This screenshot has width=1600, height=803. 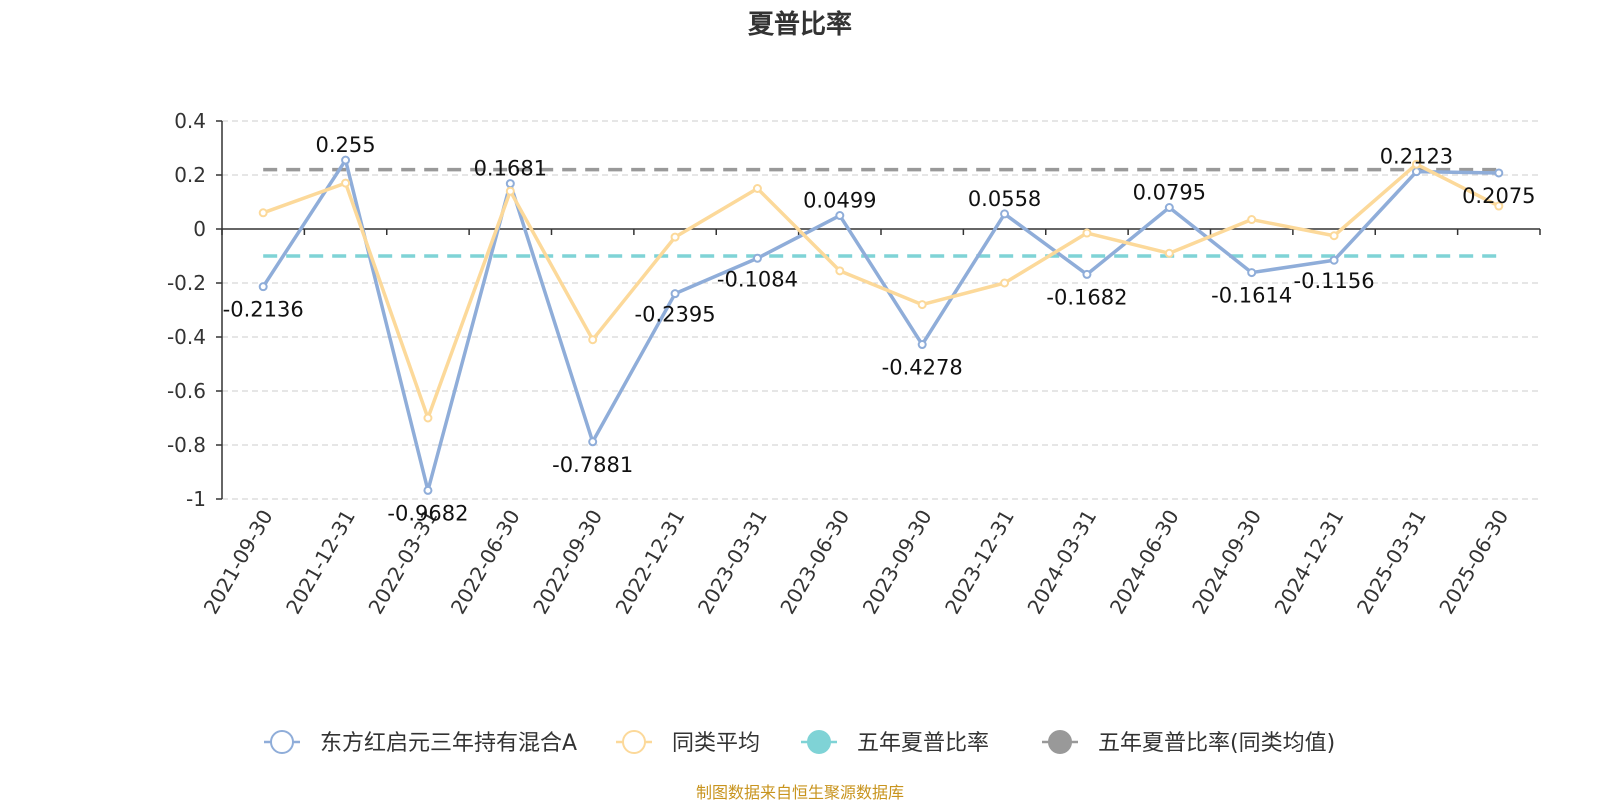 What do you see at coordinates (923, 743) in the screenshot?
I see `legend-label: 五年夏普比率` at bounding box center [923, 743].